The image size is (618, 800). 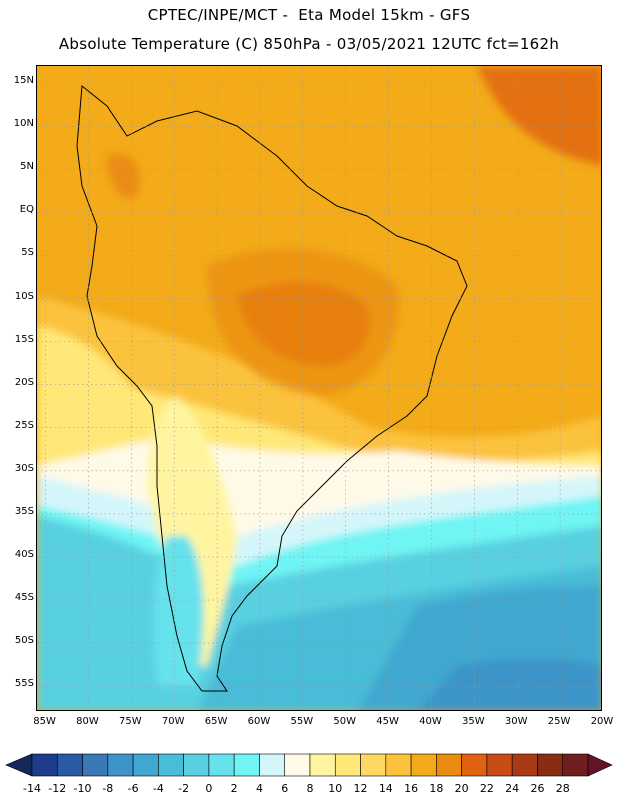 What do you see at coordinates (123, 176) in the screenshot?
I see `field-venezuela` at bounding box center [123, 176].